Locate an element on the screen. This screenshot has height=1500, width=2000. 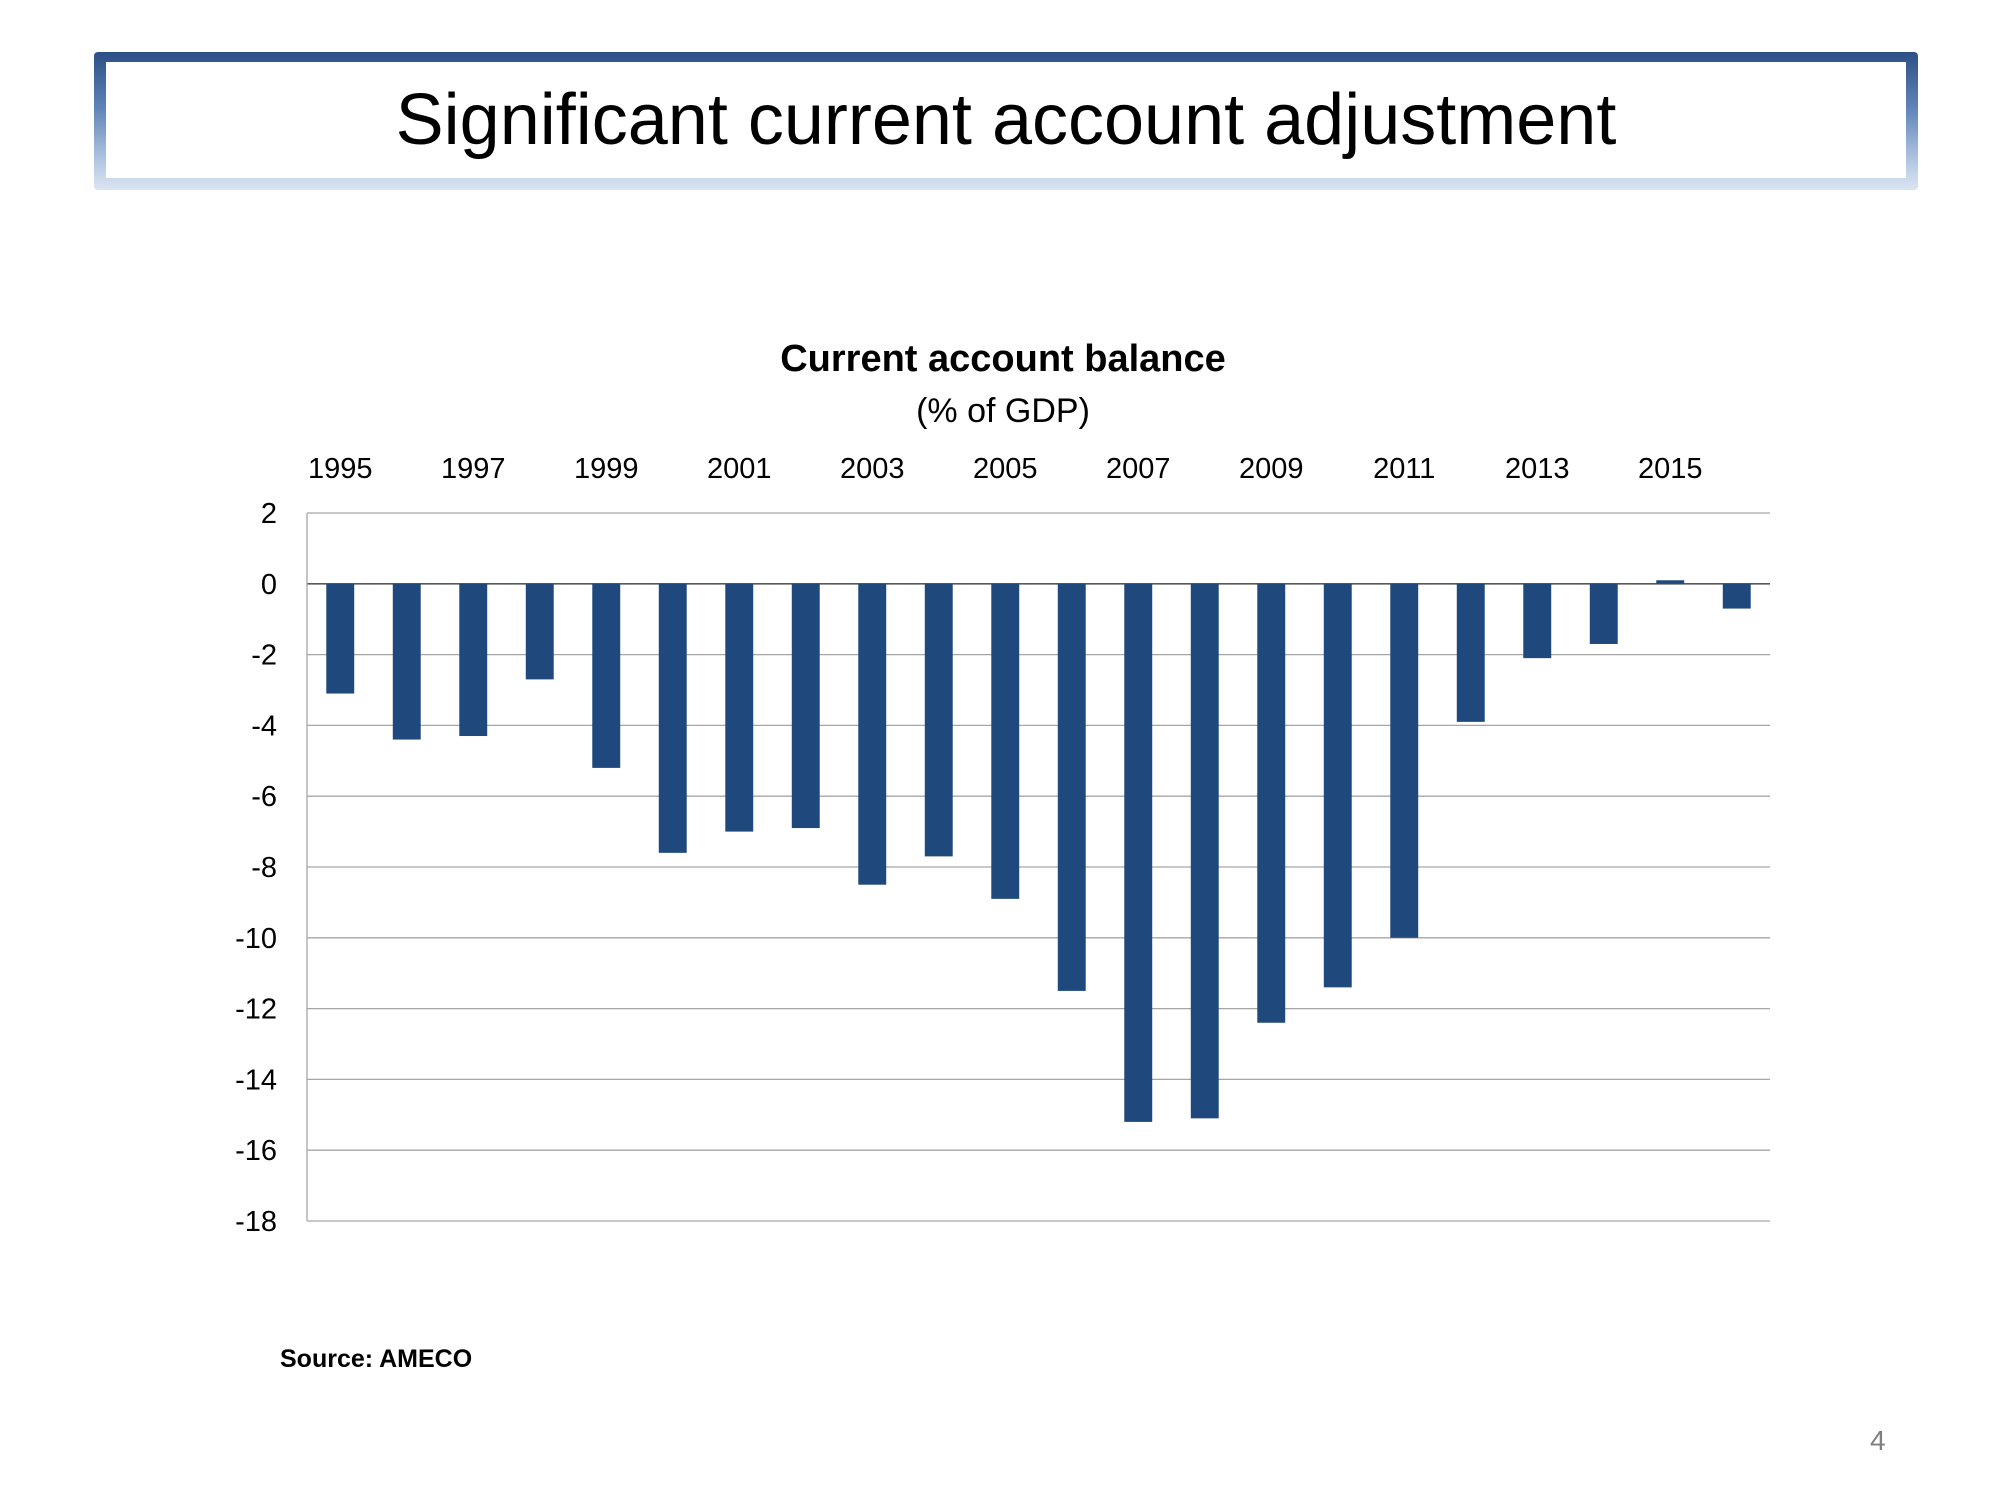
page-number: 4 is located at coordinates (1878, 1440).